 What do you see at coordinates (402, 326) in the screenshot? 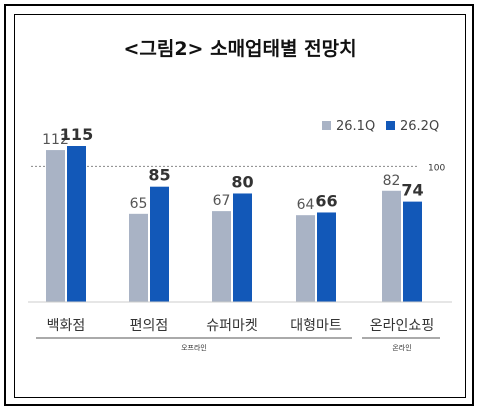
I see `category-label-4: 온라인쇼핑` at bounding box center [402, 326].